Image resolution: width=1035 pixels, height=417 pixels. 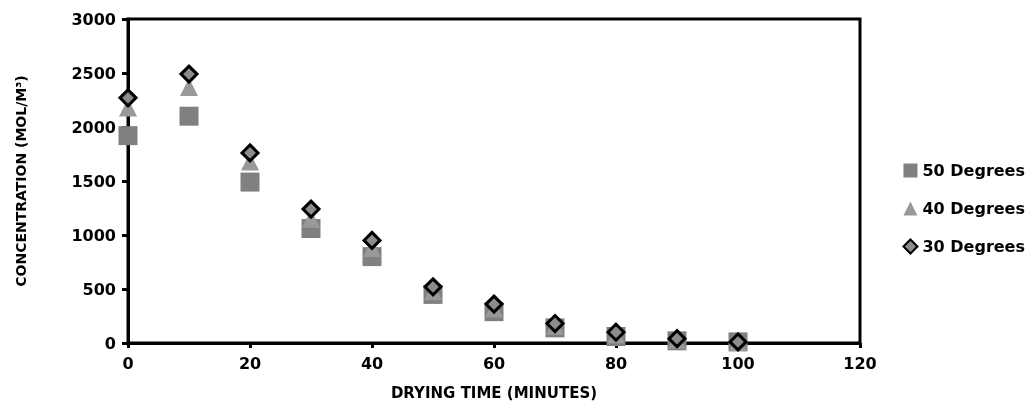 I want to click on legend-label: 40 Degrees, so click(x=974, y=208).